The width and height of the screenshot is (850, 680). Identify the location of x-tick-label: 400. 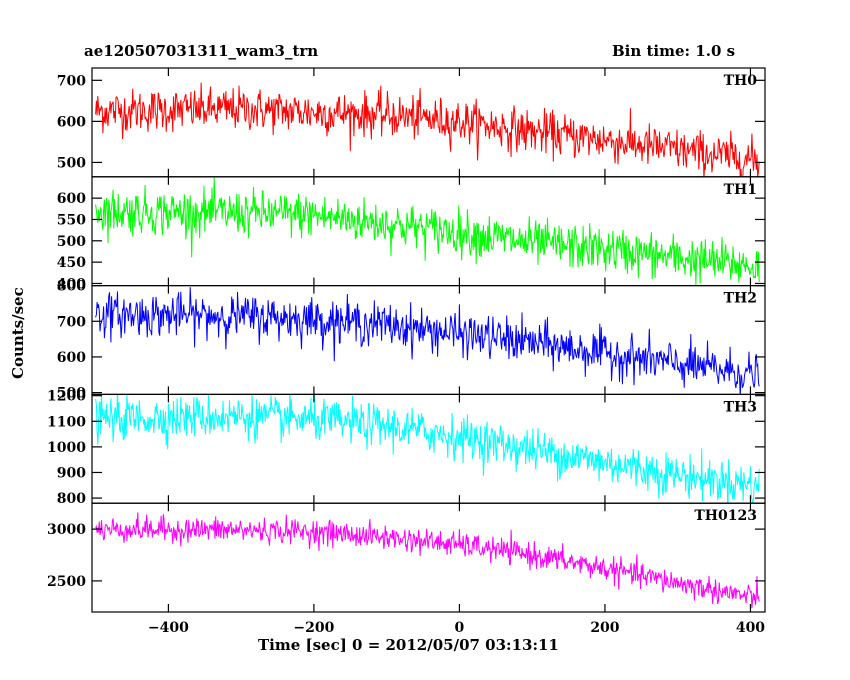
(750, 628).